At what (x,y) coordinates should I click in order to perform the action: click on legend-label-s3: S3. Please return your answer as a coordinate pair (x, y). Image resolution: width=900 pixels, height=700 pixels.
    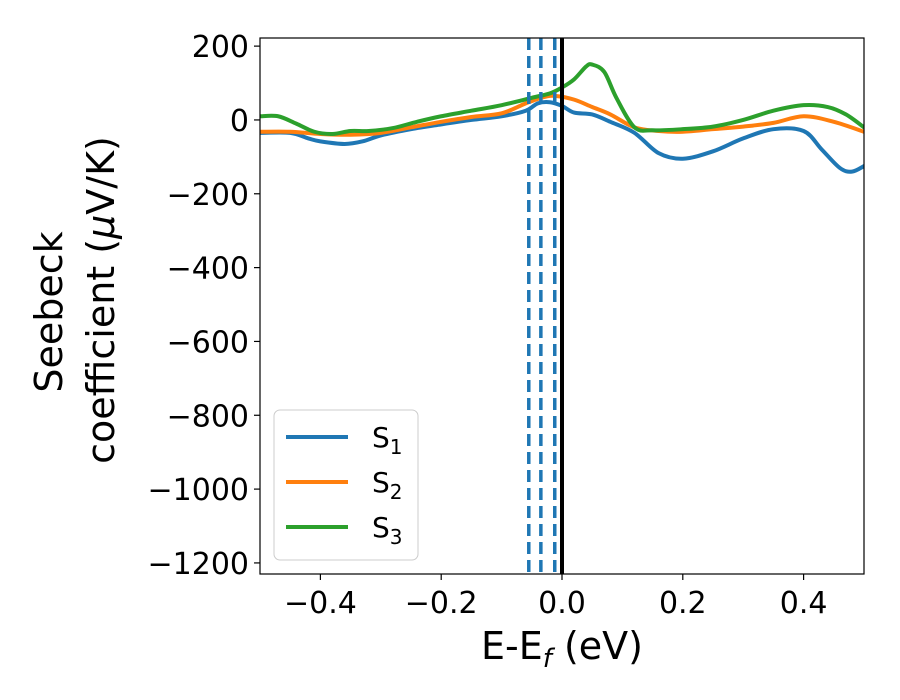
    Looking at the image, I should click on (387, 530).